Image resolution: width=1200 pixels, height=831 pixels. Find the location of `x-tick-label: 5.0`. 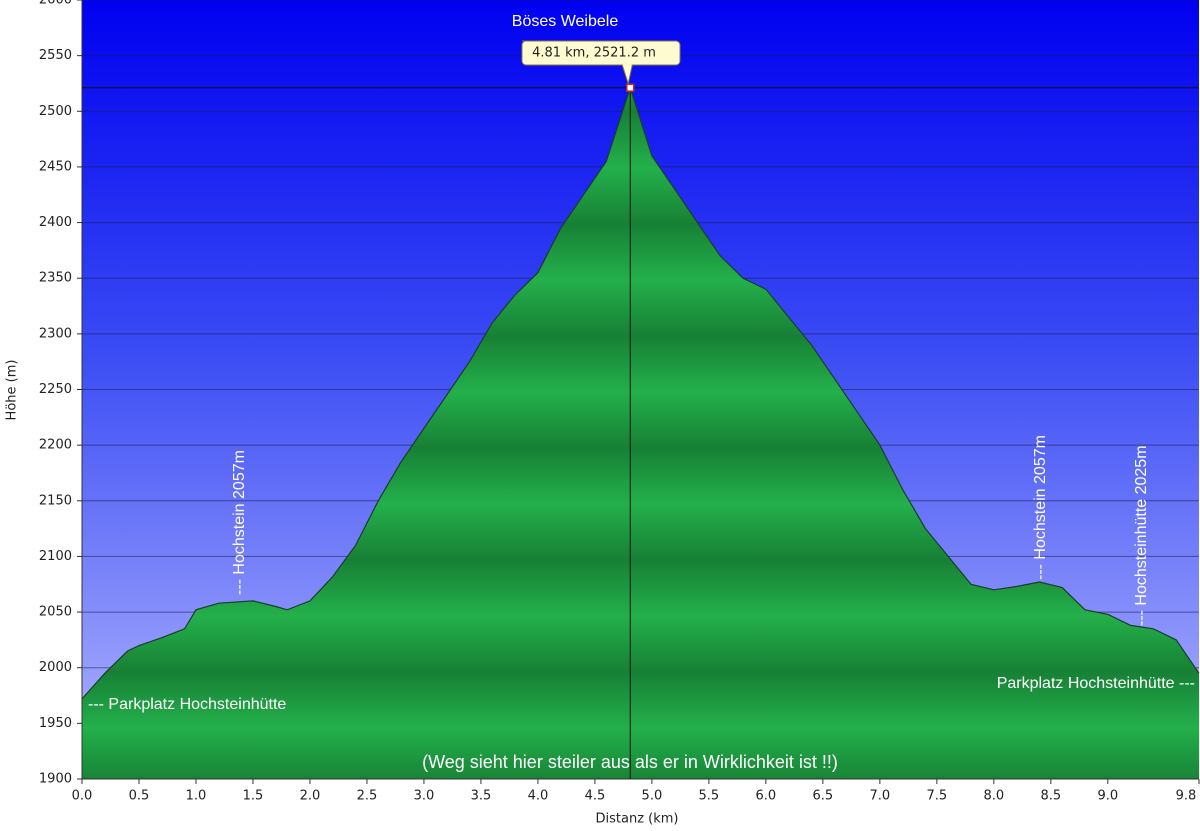

x-tick-label: 5.0 is located at coordinates (652, 796).